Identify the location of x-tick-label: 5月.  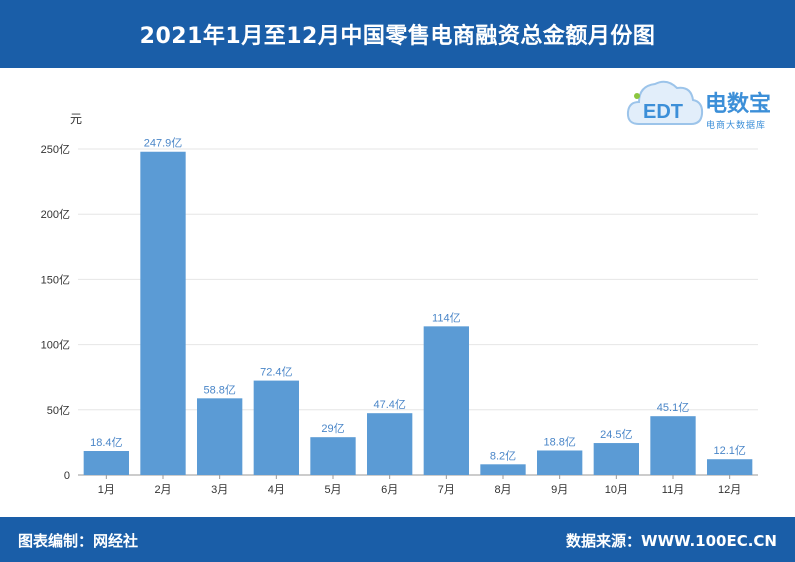
(332, 490).